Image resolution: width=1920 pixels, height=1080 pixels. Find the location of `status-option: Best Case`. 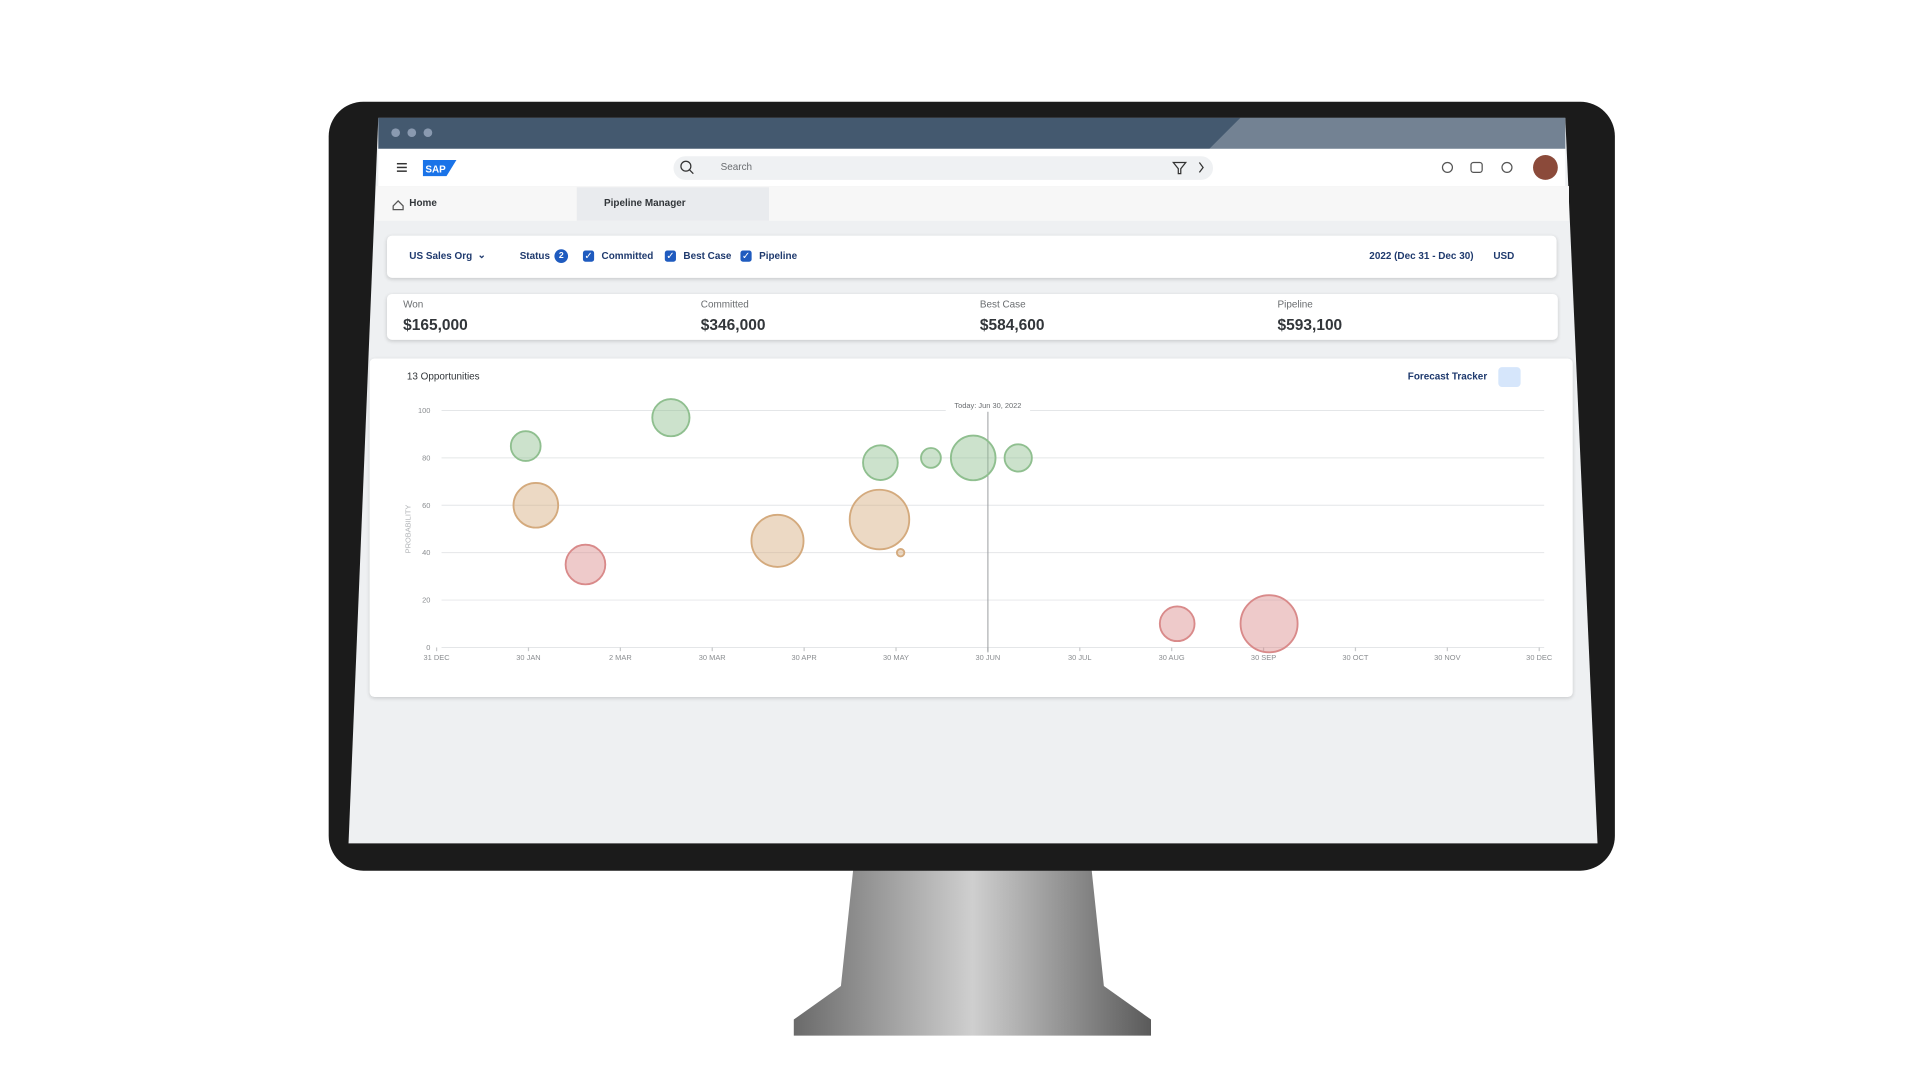

status-option: Best Case is located at coordinates (707, 256).